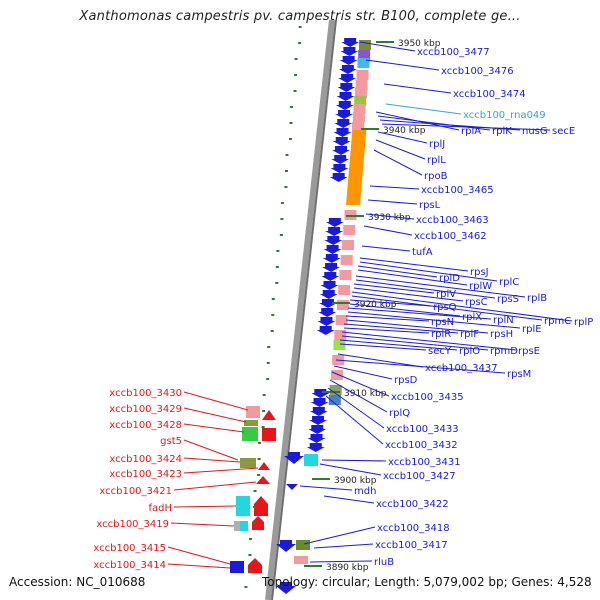  I want to click on gene-label-xccb100_3415: xccb100_3415, so click(129, 548).